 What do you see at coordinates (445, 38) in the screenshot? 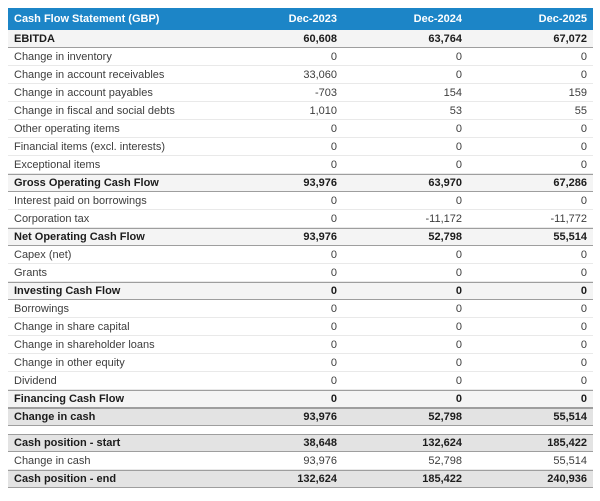
I see `row-value: 63,764` at bounding box center [445, 38].